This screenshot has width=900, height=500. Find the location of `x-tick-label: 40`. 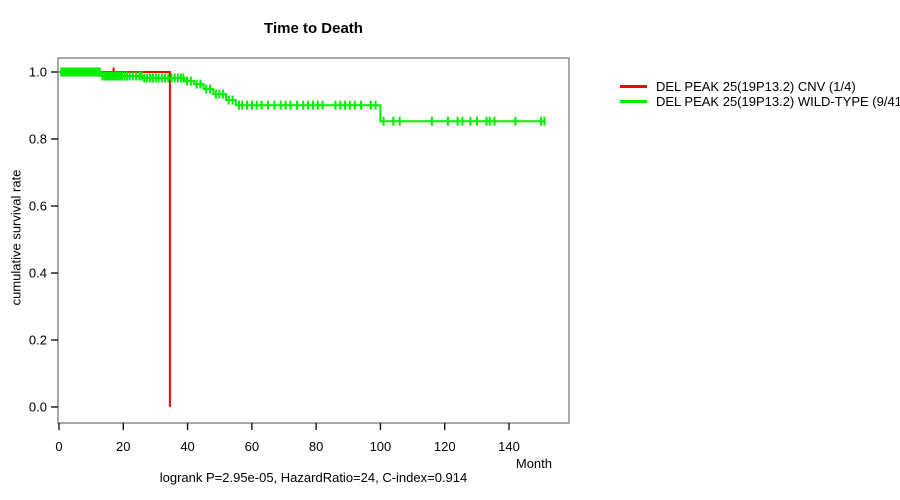

x-tick-label: 40 is located at coordinates (187, 446).